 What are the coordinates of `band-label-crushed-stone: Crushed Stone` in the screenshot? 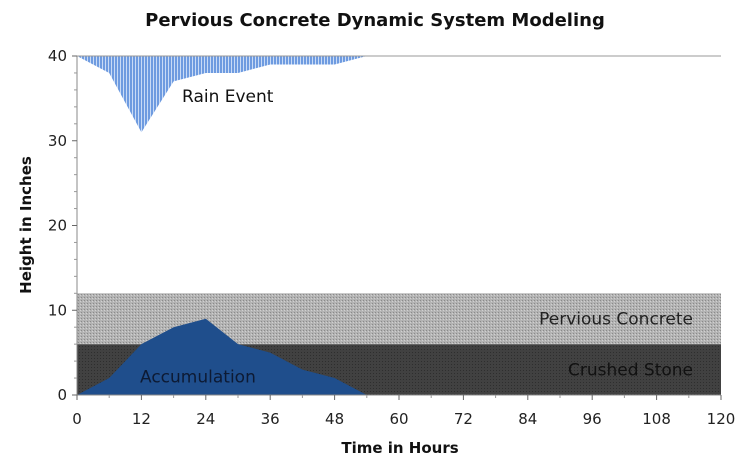 It's located at (630, 371).